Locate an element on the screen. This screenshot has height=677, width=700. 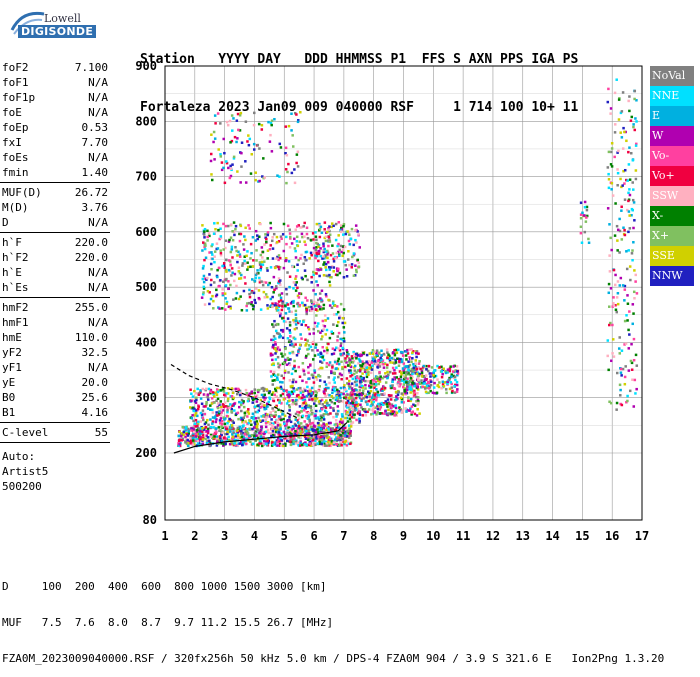
legend-item: SSW is located at coordinates (672, 196).